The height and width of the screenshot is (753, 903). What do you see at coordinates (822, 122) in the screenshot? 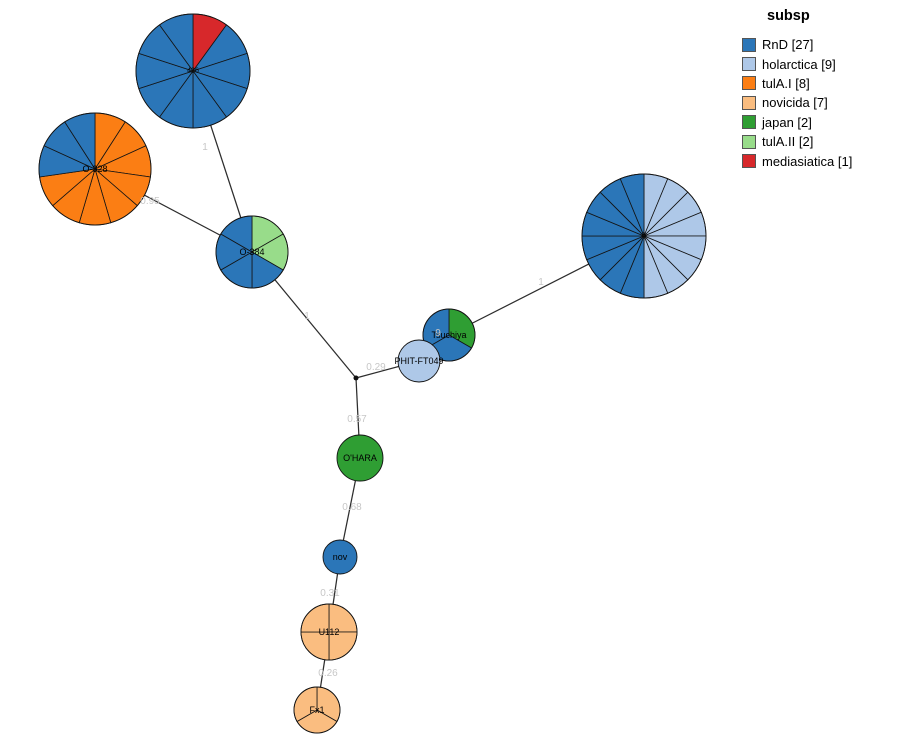
I see `legend-entry-japan: japan [2]` at bounding box center [822, 122].